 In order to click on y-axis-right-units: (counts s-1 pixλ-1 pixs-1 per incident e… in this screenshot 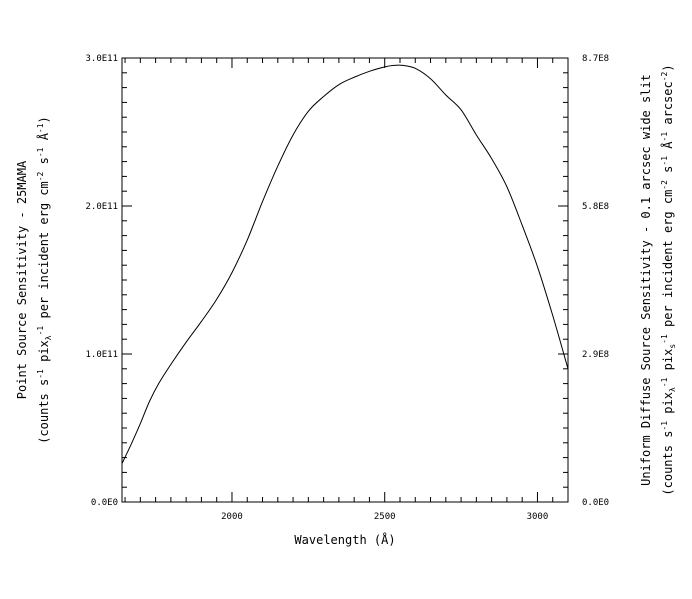, I will do `click(668, 279)`.